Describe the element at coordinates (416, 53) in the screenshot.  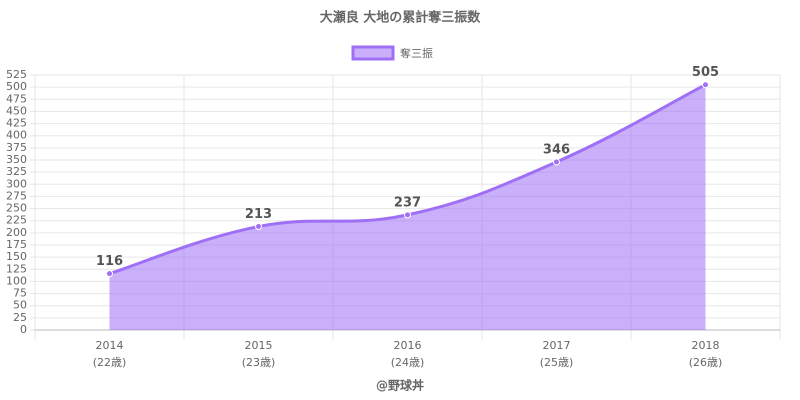
I see `legend-label: 奪三振` at that location.